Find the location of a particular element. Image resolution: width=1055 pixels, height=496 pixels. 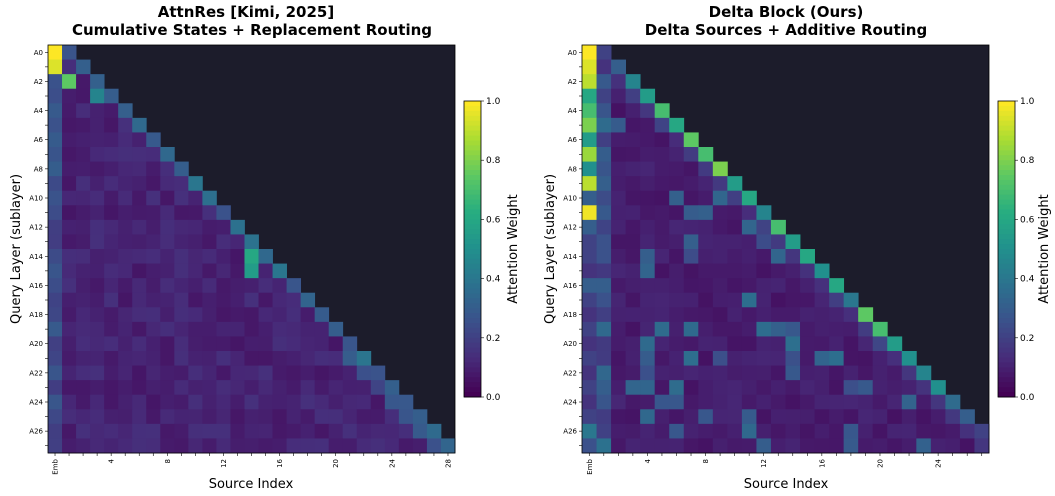

colorbar-tick-label: 0.4 is located at coordinates (493, 280).